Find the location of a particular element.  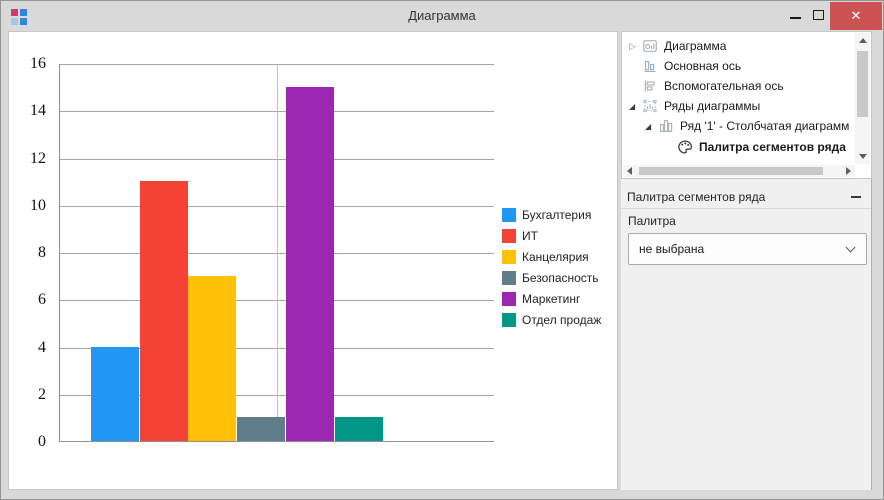

tree-vertical-scrollbar is located at coordinates (862, 98).